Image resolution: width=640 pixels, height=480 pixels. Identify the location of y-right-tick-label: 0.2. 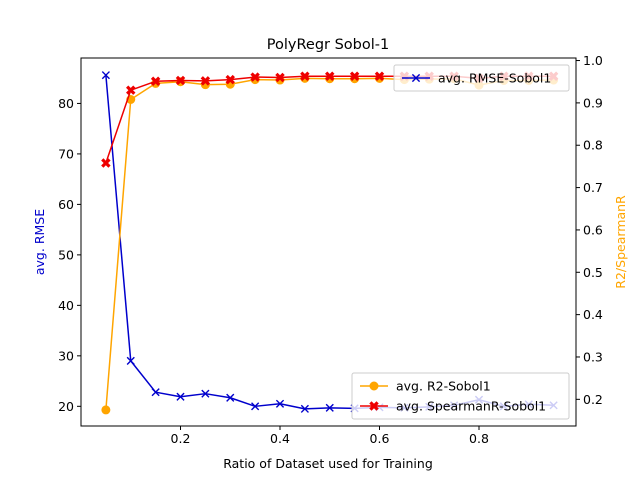
(593, 399).